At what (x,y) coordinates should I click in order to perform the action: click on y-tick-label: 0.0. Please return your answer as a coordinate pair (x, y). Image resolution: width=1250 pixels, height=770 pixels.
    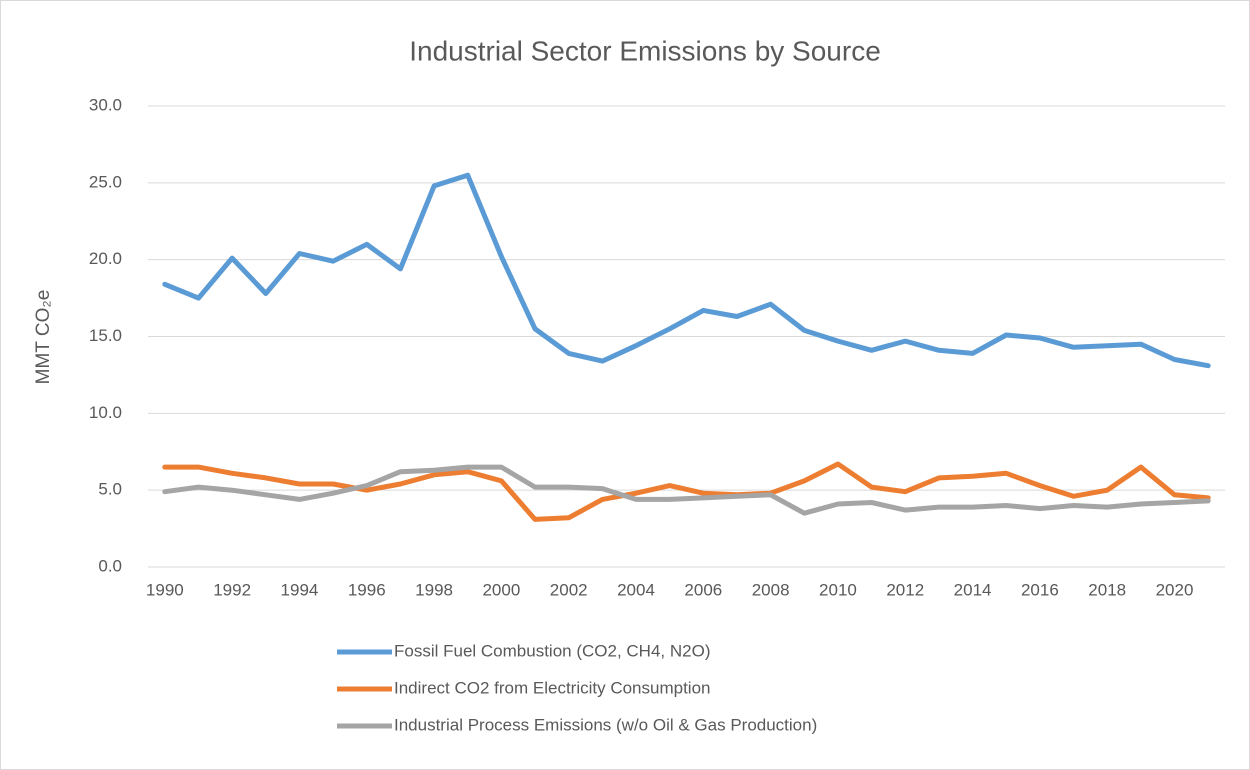
    Looking at the image, I should click on (110, 565).